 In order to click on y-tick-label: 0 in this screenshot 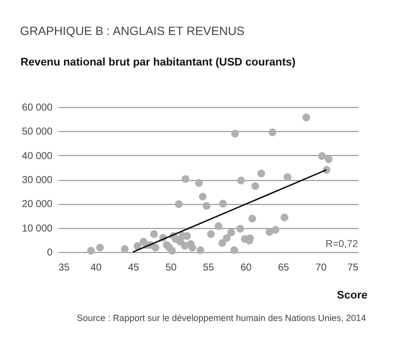, I will do `click(49, 253)`.